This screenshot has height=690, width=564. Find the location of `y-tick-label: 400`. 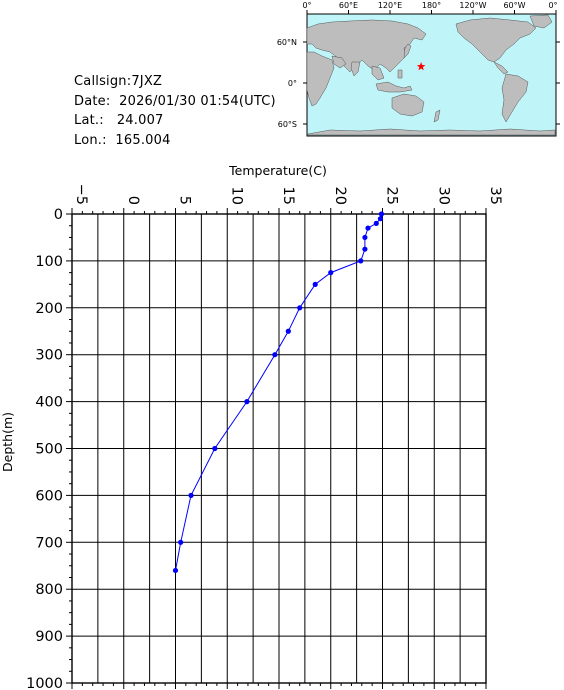

y-tick-label: 400 is located at coordinates (49, 403).